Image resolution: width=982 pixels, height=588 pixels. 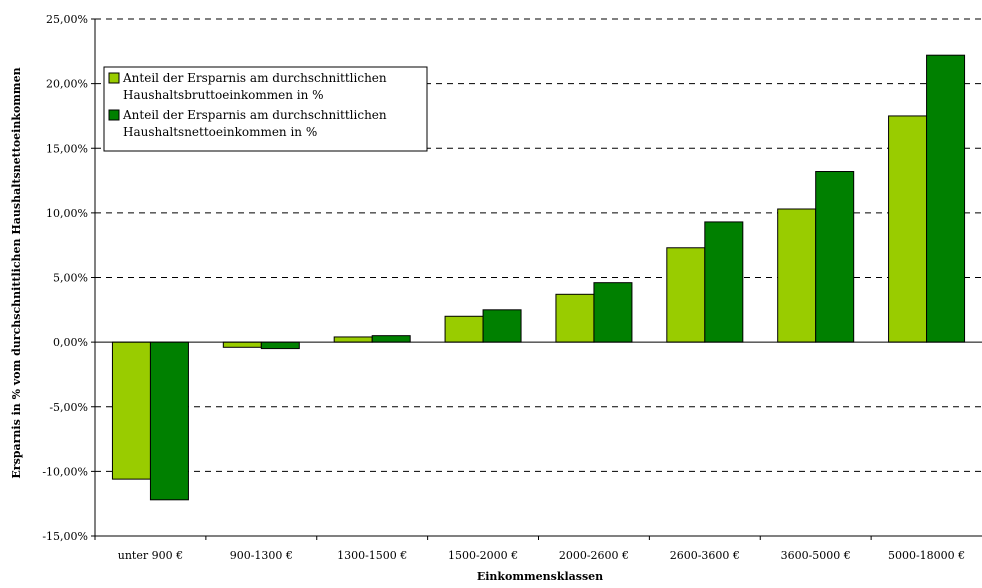 What do you see at coordinates (67, 148) in the screenshot?
I see `y-tick-label: 15,00%` at bounding box center [67, 148].